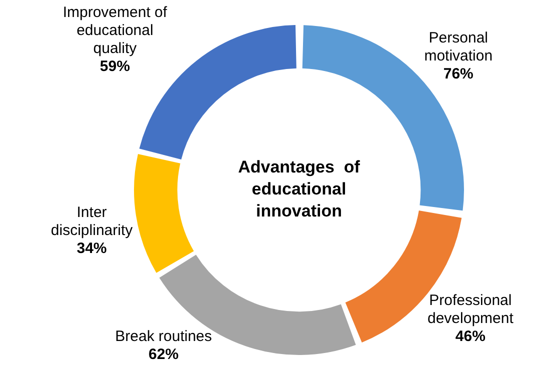 This screenshot has height=370, width=559. What do you see at coordinates (470, 336) in the screenshot?
I see `data-label: 46%` at bounding box center [470, 336].